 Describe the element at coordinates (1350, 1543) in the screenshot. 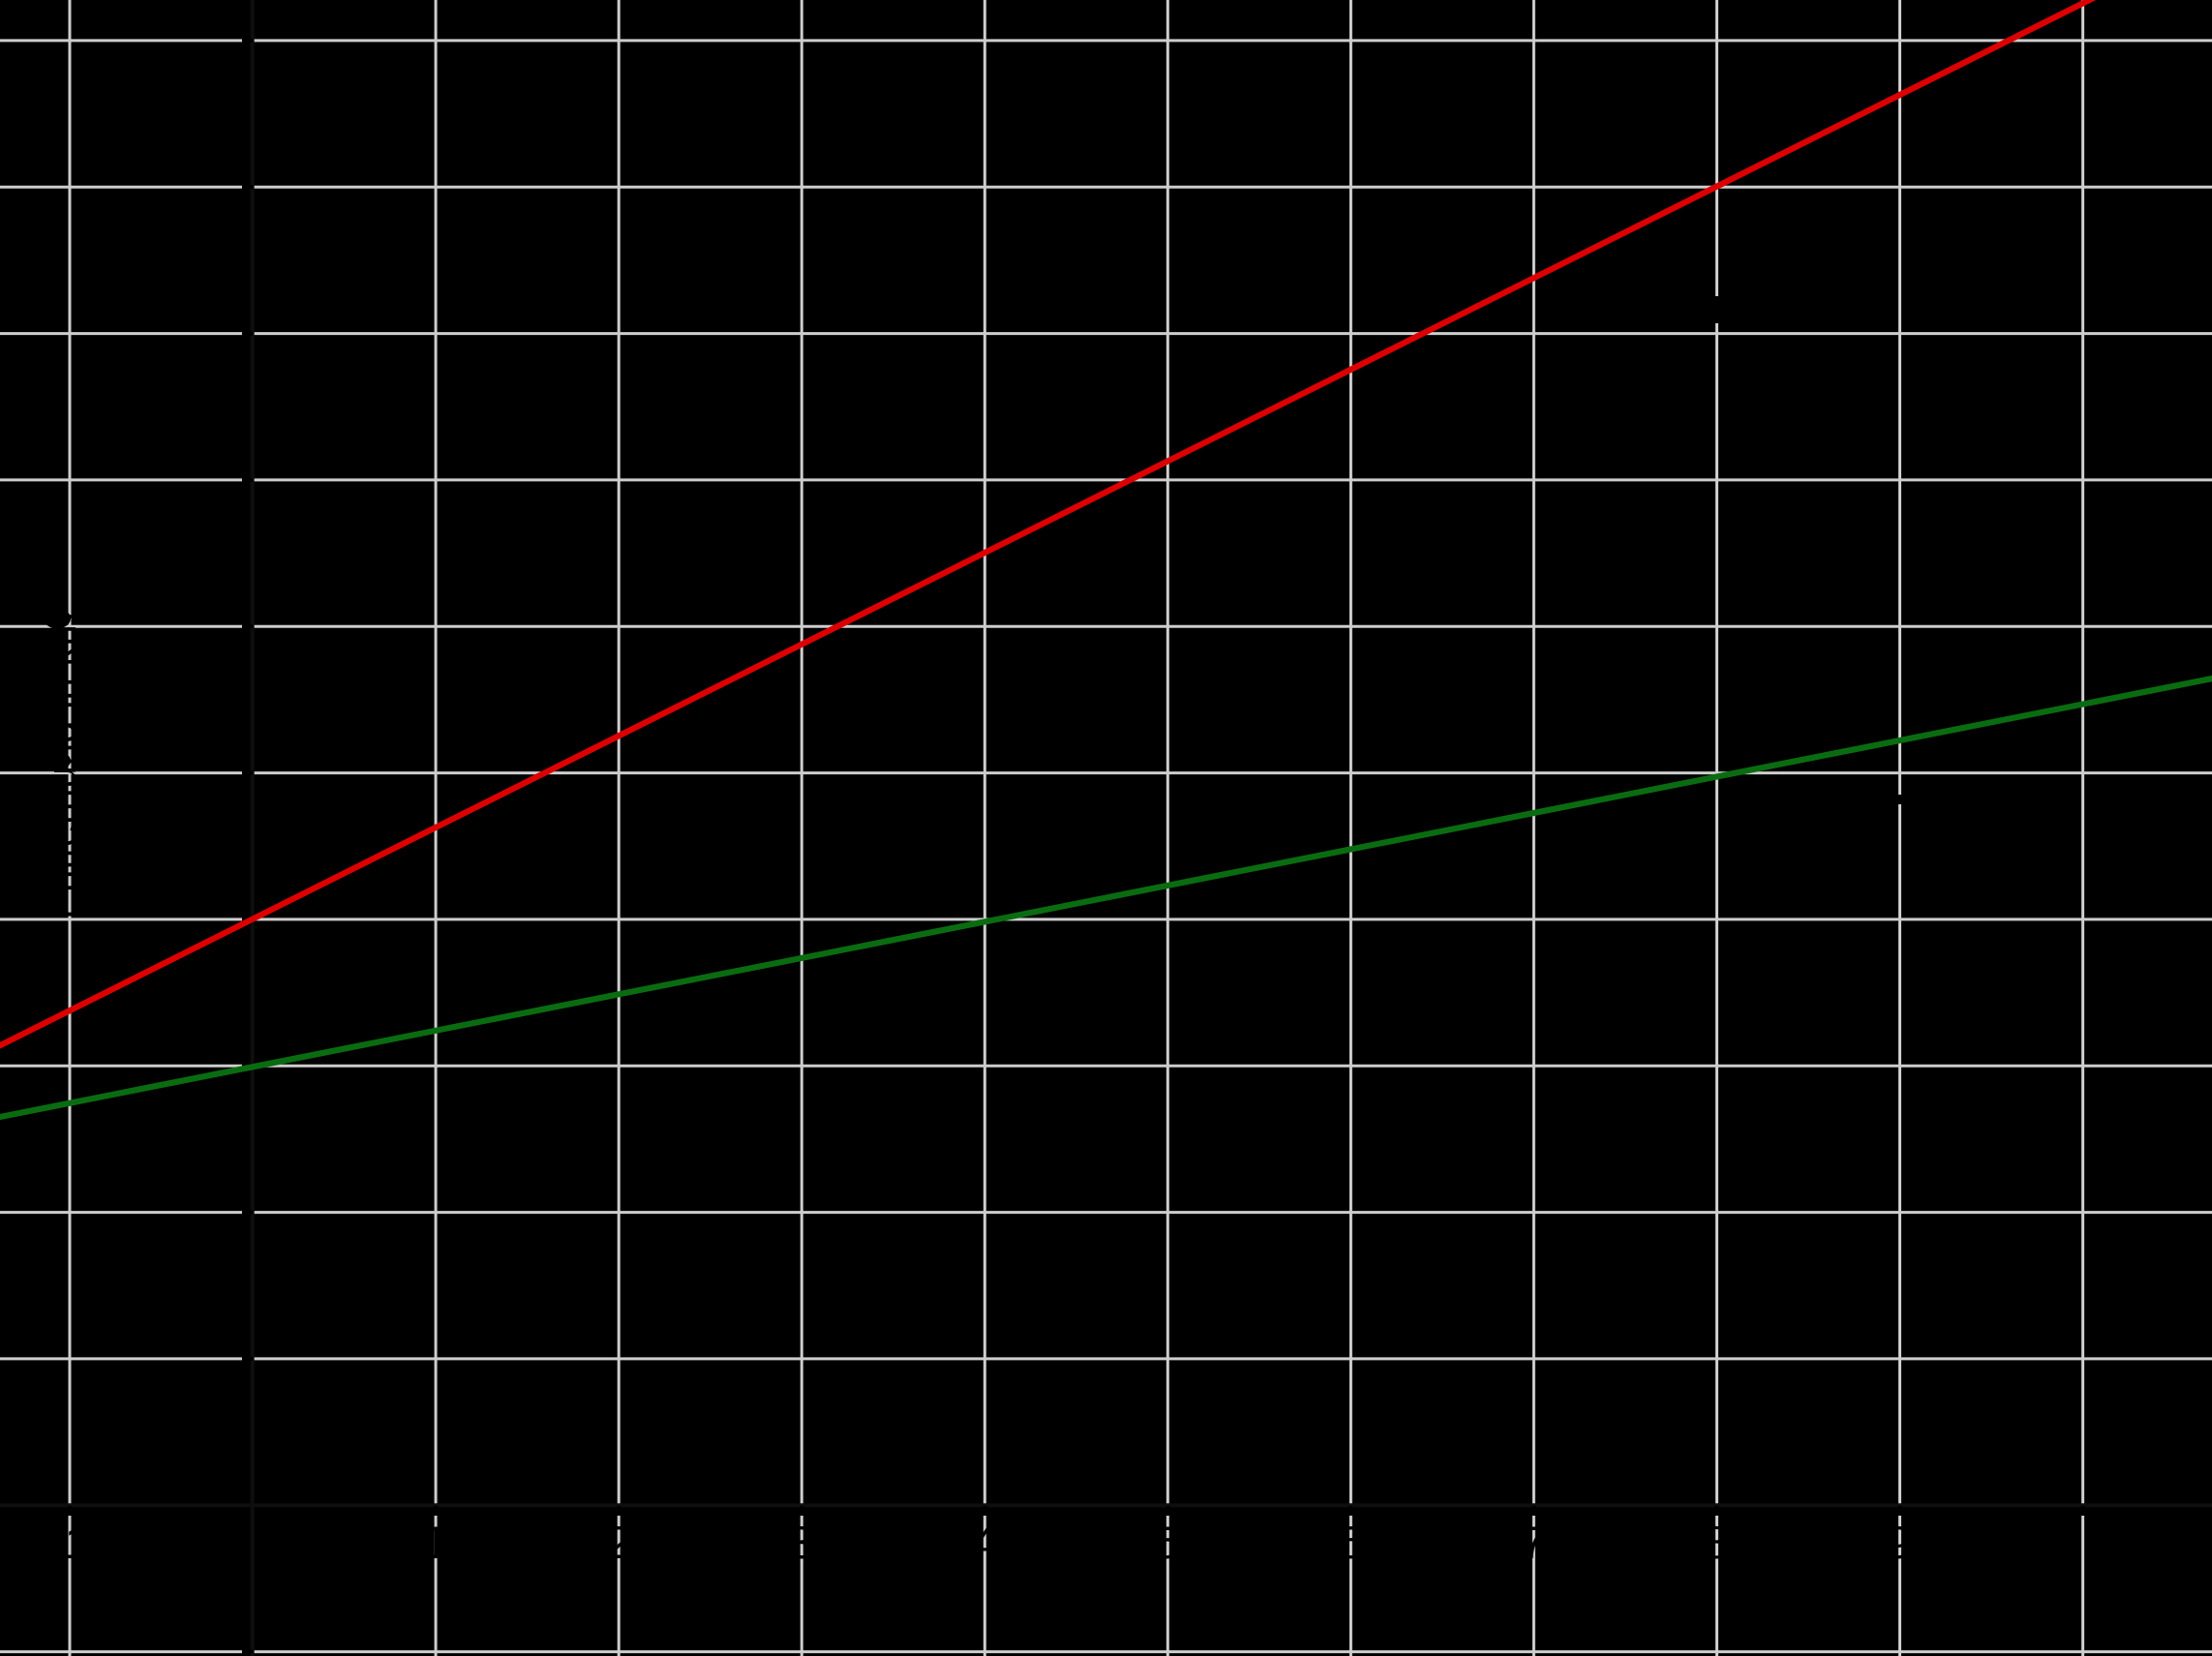

I see `svg-text: 6` at that location.